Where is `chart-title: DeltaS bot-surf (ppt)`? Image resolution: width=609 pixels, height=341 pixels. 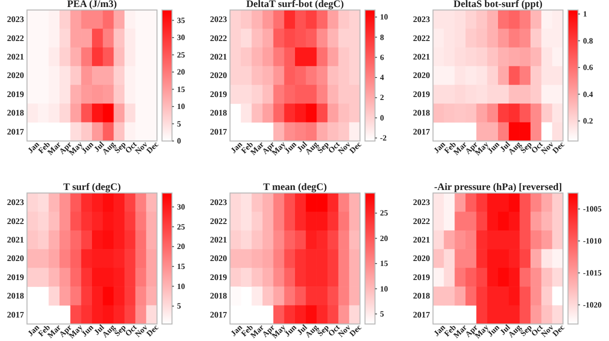
chart-title: DeltaS bot-surf (ppt) is located at coordinates (498, 5).